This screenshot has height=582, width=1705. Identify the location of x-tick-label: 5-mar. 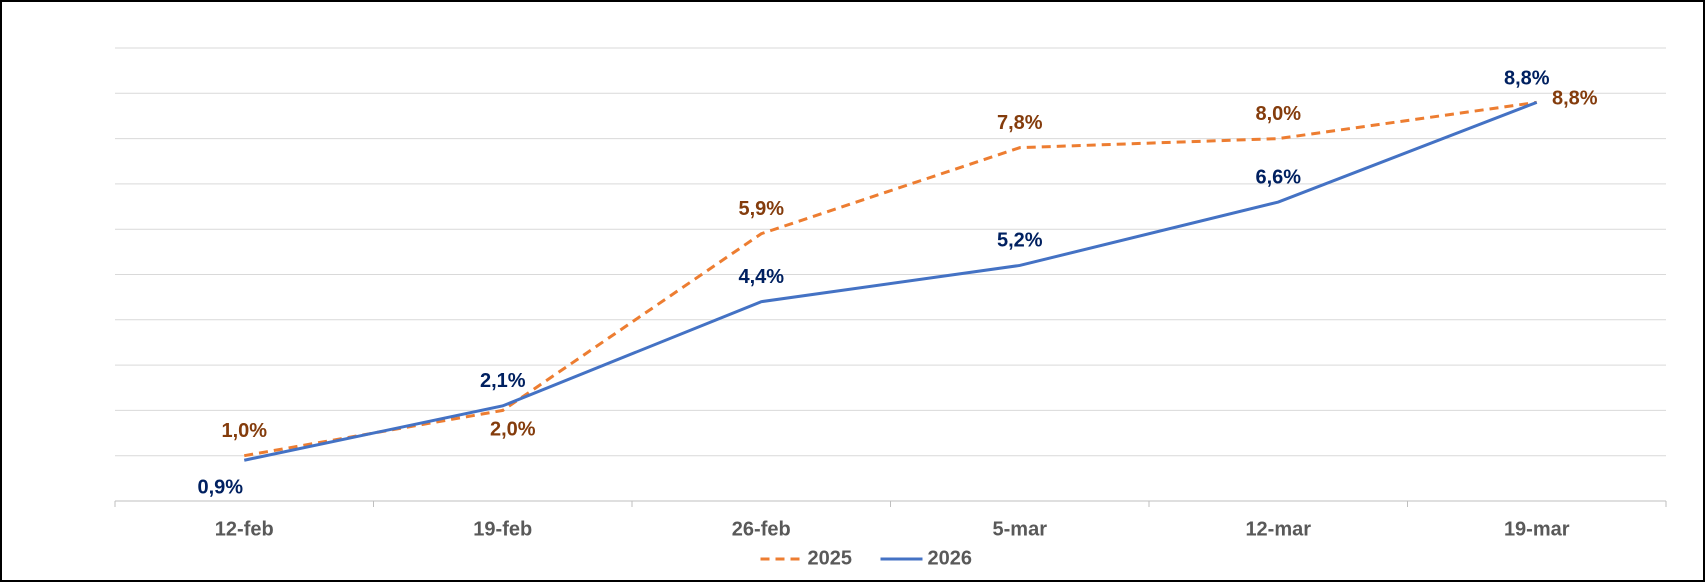
(1020, 529).